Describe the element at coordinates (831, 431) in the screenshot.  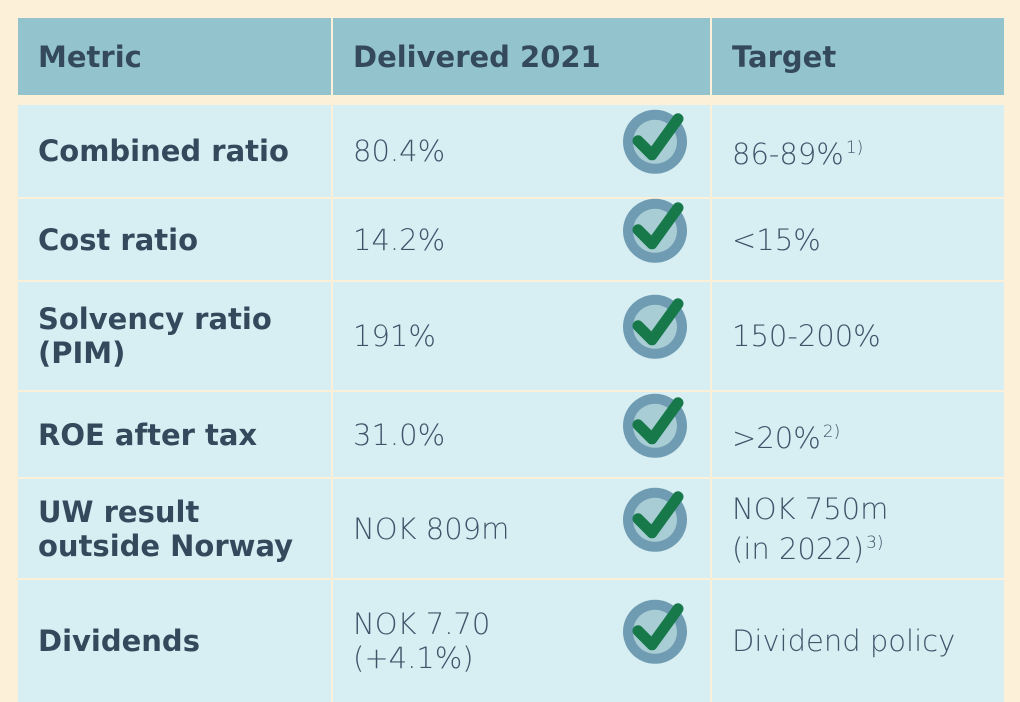
I see `footnote-ref: 2)` at that location.